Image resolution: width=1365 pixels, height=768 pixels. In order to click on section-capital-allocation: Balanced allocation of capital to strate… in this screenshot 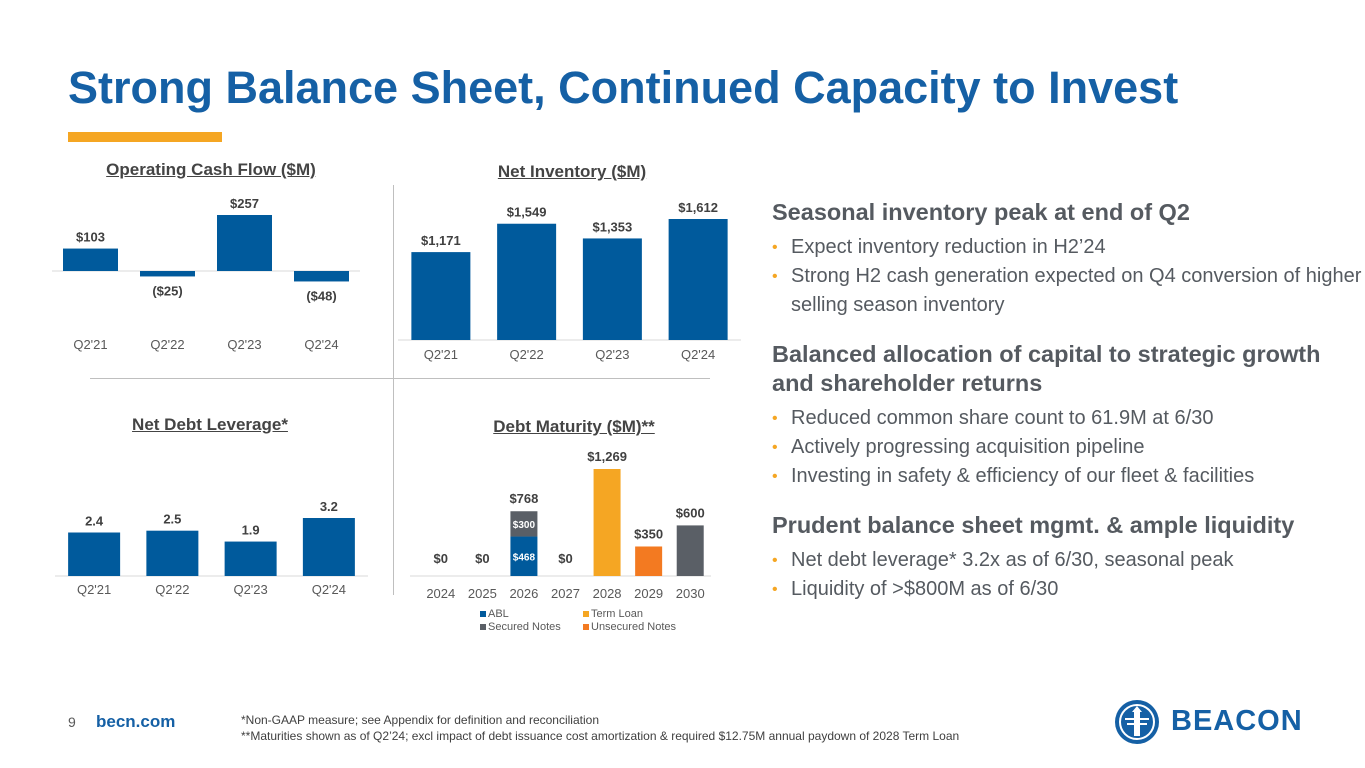, I will do `click(1067, 415)`.